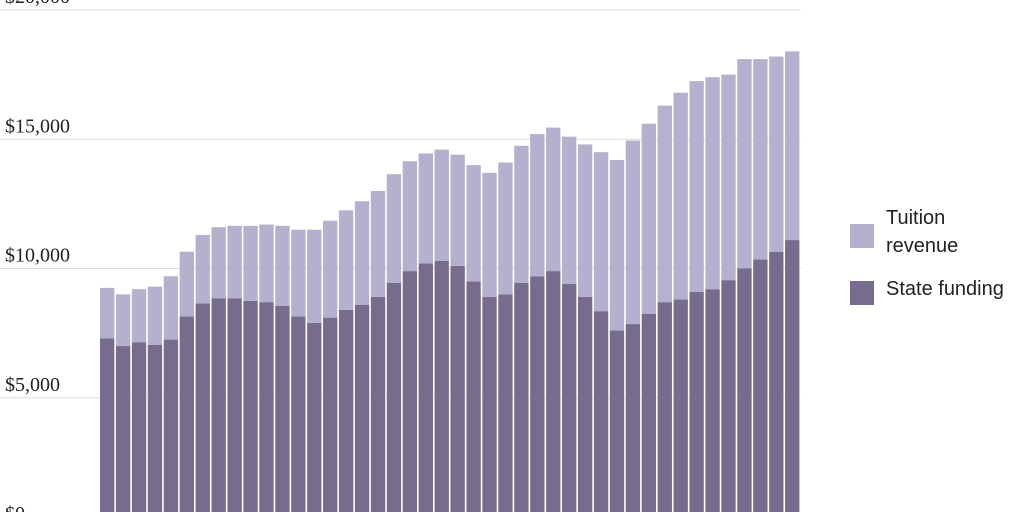  I want to click on legend-label-tuition: Tuition revenue, so click(922, 232).